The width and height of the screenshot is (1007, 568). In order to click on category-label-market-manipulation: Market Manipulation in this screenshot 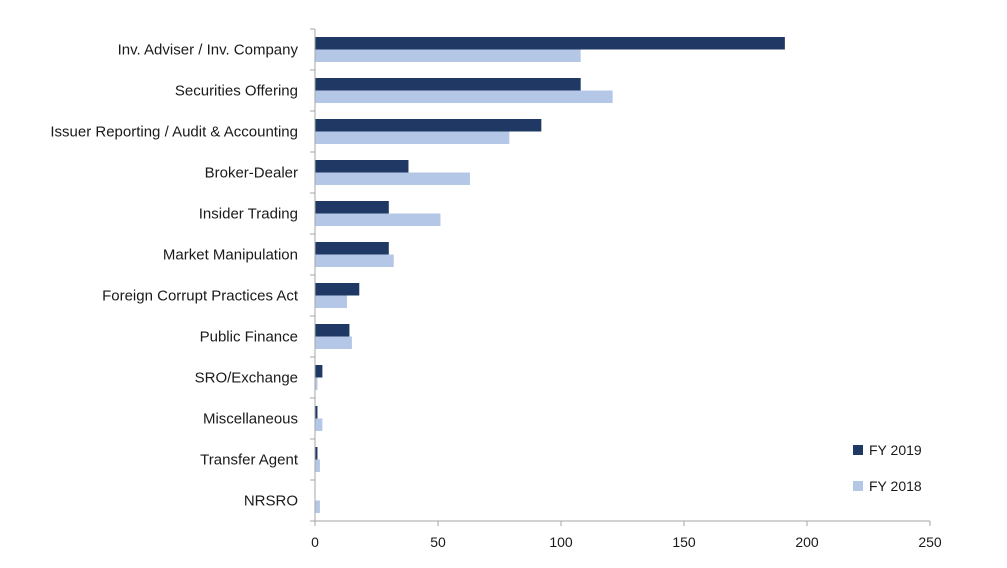, I will do `click(230, 255)`.